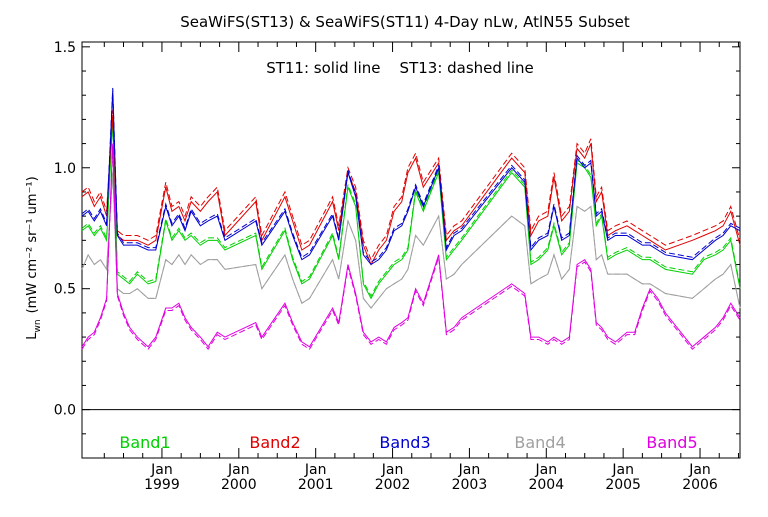 This screenshot has height=517, width=768. Describe the element at coordinates (404, 442) in the screenshot. I see `legend-entry-band3: Band3` at that location.